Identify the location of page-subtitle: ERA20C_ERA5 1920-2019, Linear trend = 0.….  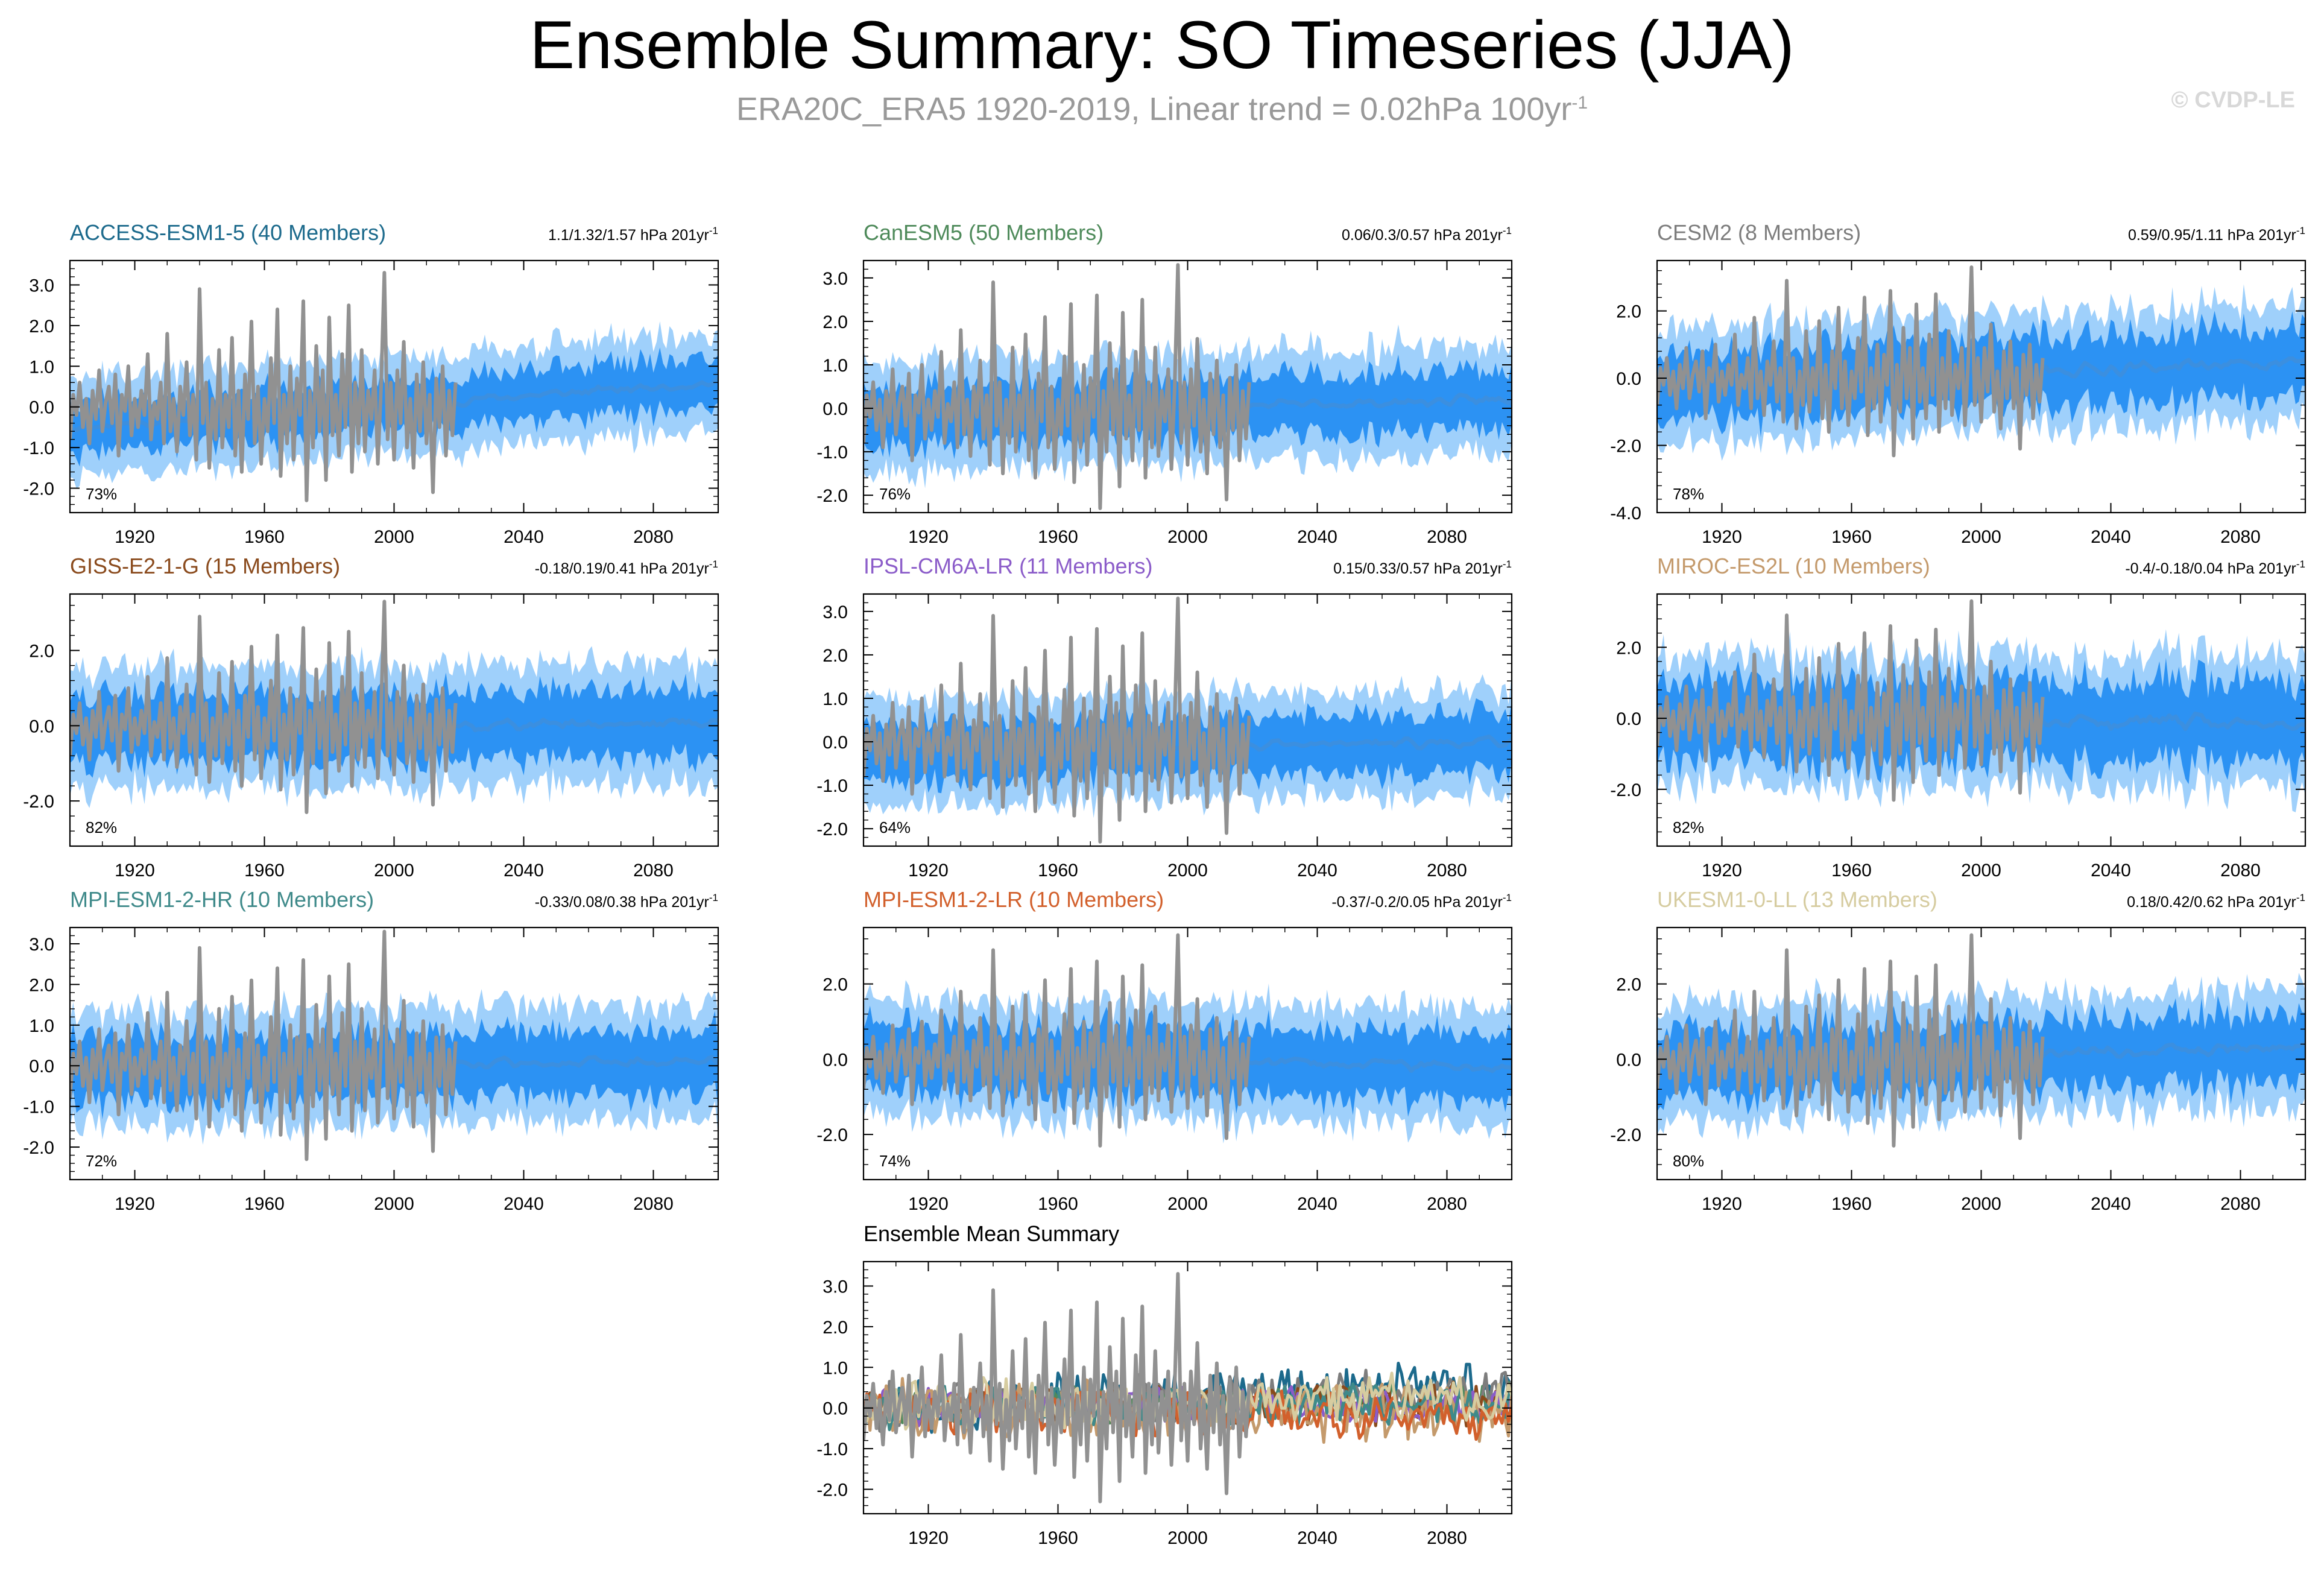
(1162, 109).